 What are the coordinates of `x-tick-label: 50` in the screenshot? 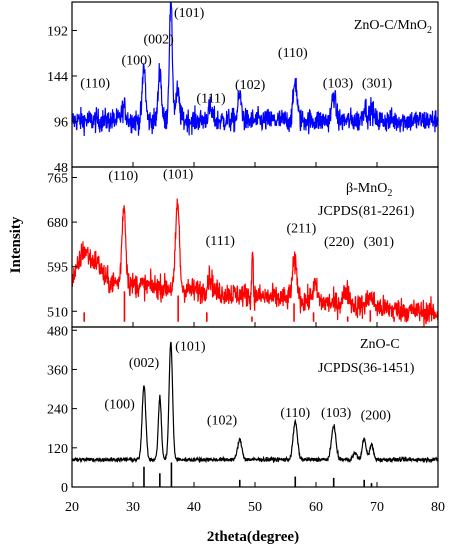 It's located at (255, 507).